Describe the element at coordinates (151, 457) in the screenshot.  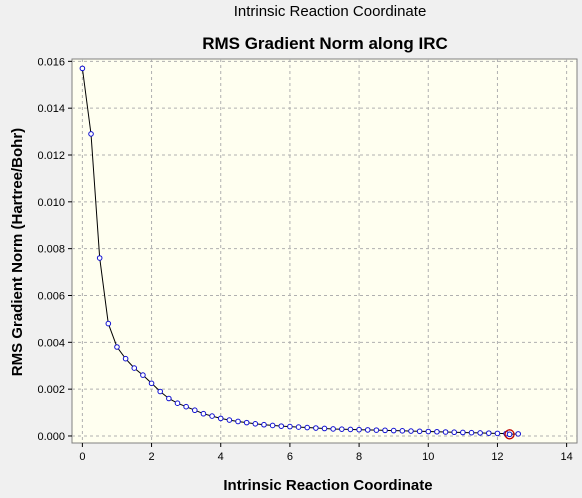
I see `x-tick-label: 2` at that location.